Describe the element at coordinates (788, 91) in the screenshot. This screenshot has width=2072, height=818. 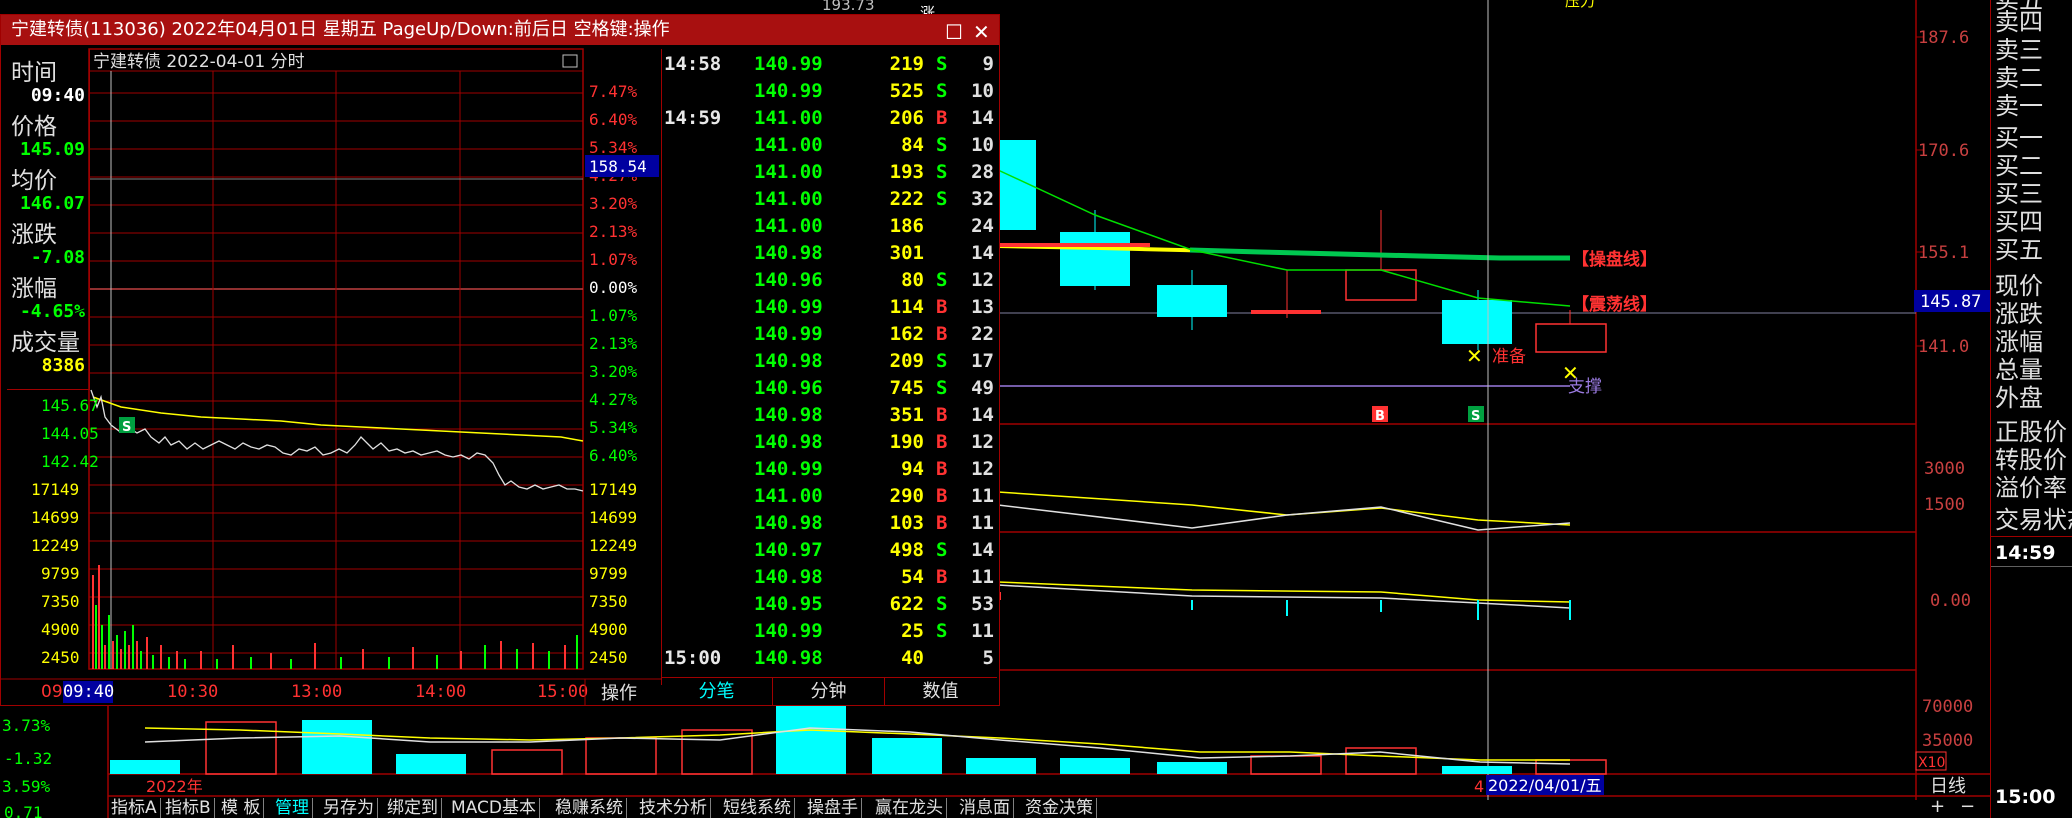
I see `tick-price: 140.99` at that location.